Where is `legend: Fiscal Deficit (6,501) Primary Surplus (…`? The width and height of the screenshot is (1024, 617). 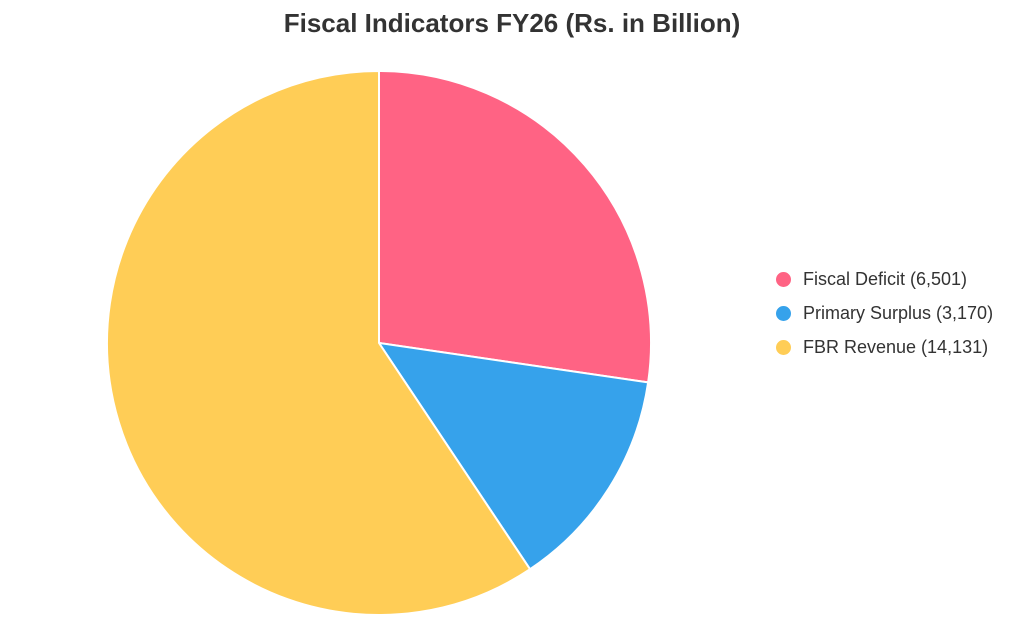
legend: Fiscal Deficit (6,501) Primary Surplus (… is located at coordinates (900, 313).